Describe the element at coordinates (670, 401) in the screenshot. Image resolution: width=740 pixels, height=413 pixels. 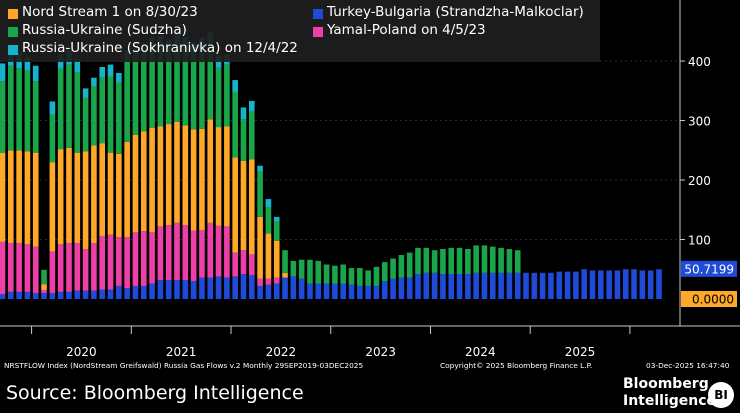
I see `brand-line-2: Intelligence` at that location.